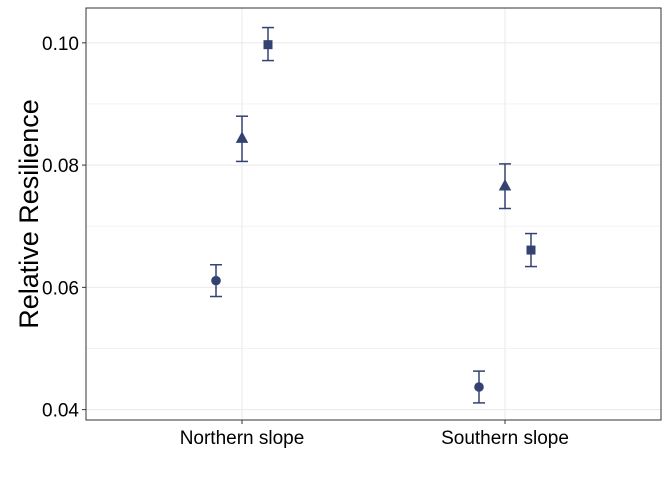  What do you see at coordinates (60, 44) in the screenshot?
I see `y-tick-label: 0.10` at bounding box center [60, 44].